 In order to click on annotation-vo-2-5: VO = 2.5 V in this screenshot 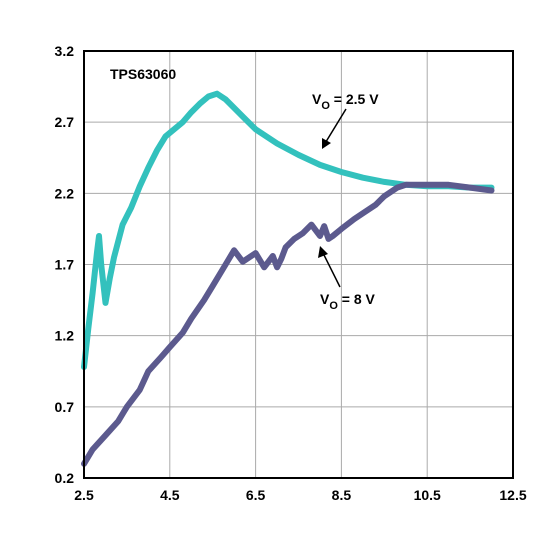, I will do `click(345, 120)`.